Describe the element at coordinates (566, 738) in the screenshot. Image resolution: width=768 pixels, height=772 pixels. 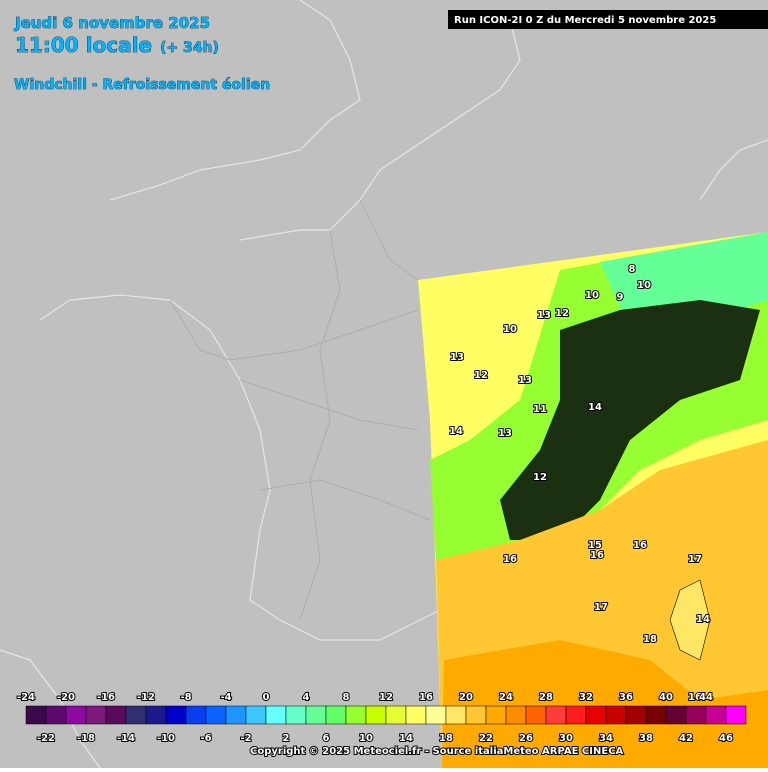
I see `legend-tick-label: 30` at that location.